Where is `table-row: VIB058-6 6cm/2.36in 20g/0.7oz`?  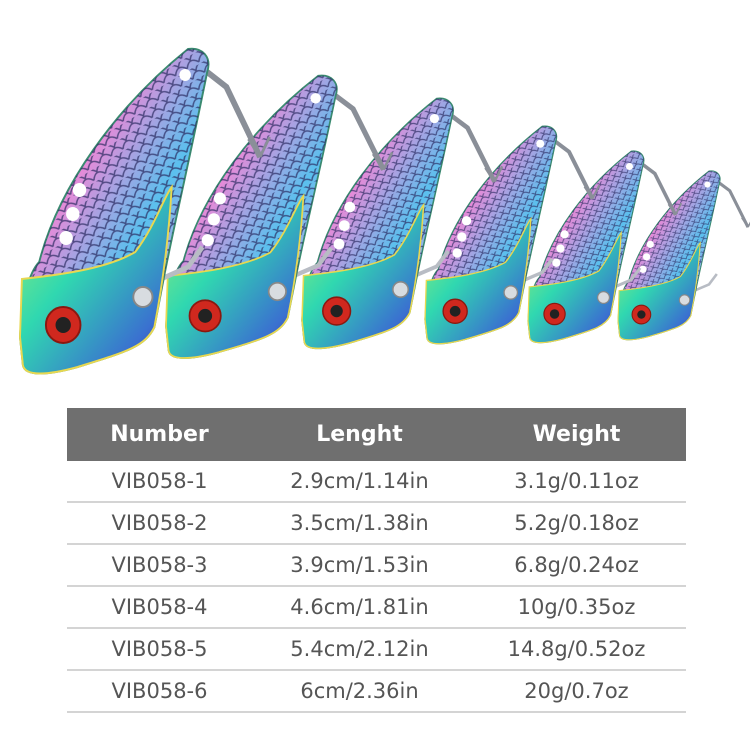
table-row: VIB058-6 6cm/2.36in 20g/0.7oz is located at coordinates (376, 692).